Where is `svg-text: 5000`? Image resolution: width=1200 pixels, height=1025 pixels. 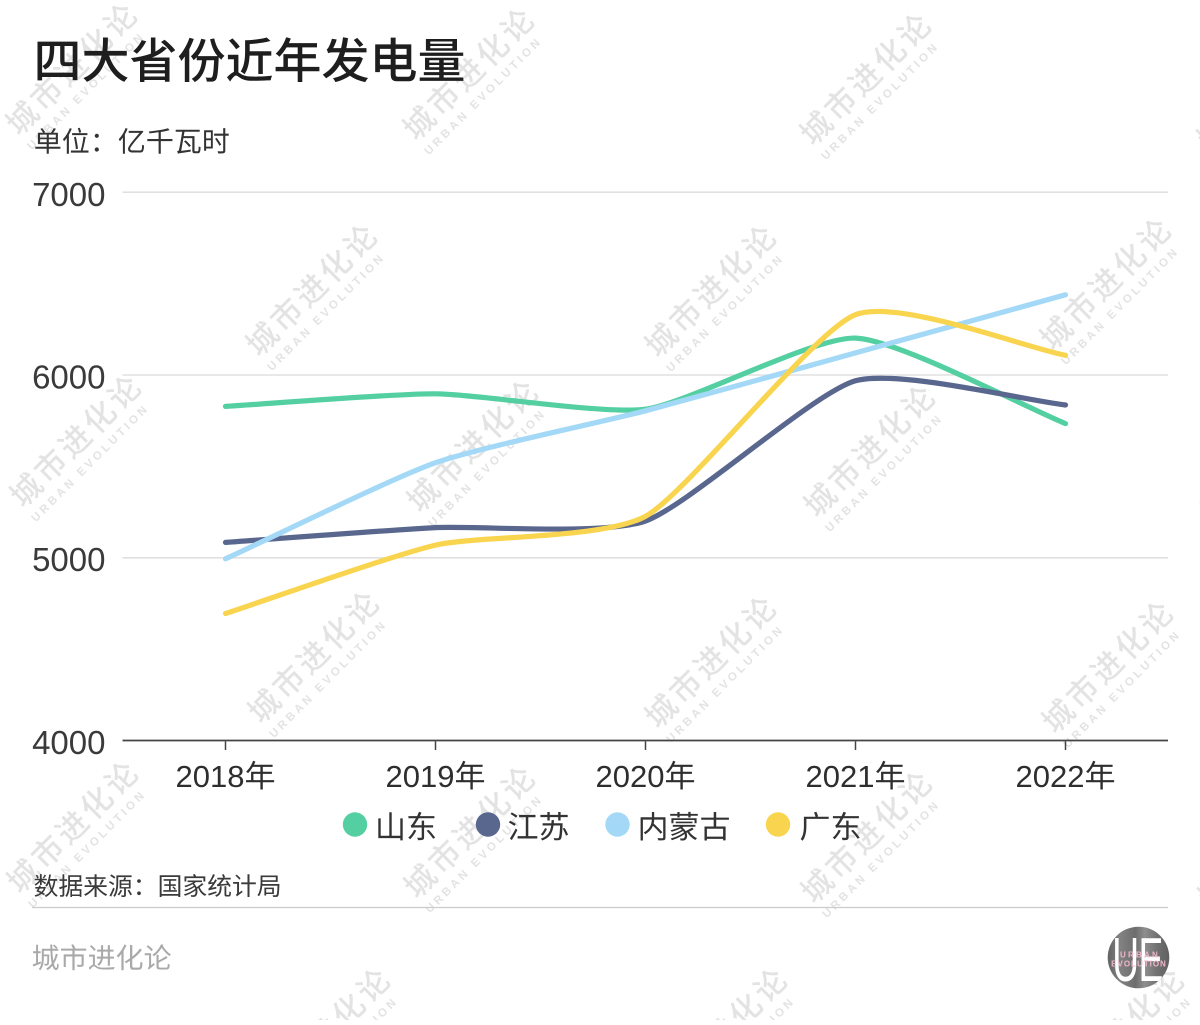
svg-text: 5000 is located at coordinates (68, 559).